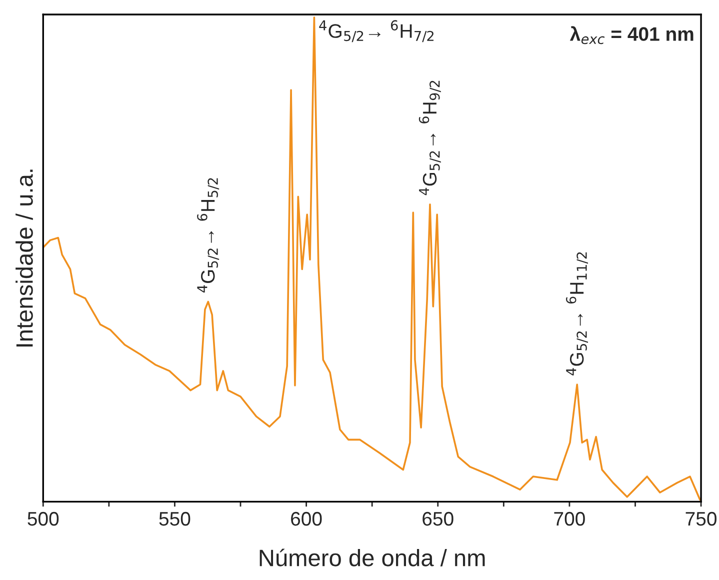 The image size is (719, 580). Describe the element at coordinates (429, 138) in the screenshot. I see `annotation: $^{4}$G$_{5/2}$→ $^{6}$H$_{9/2}$` at that location.